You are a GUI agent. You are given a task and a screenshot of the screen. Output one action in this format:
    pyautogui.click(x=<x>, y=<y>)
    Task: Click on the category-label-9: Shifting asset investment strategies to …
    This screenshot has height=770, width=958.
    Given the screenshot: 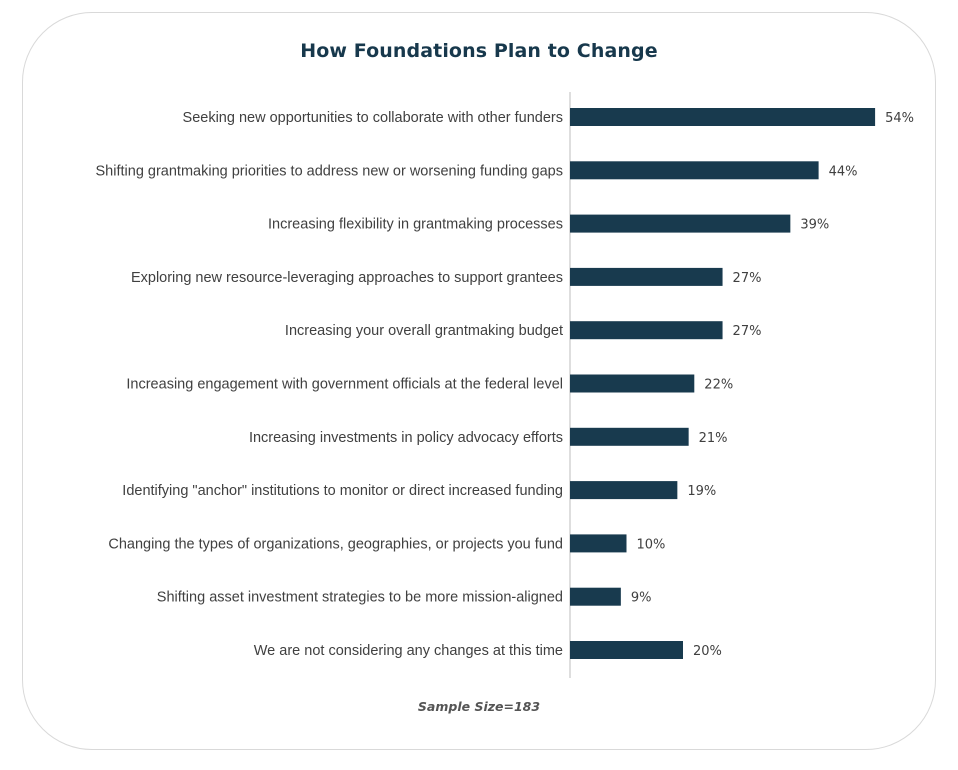 What is the action you would take?
    pyautogui.click(x=360, y=598)
    